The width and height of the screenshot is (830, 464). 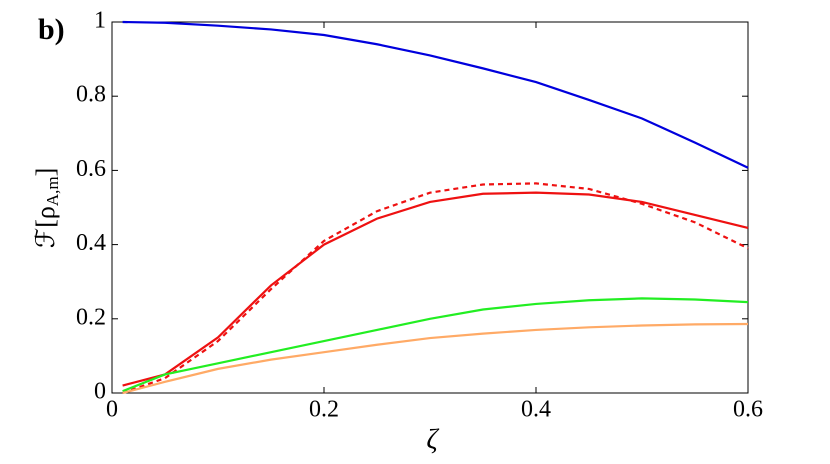 What do you see at coordinates (112, 410) in the screenshot?
I see `x-tick-label: 0` at bounding box center [112, 410].